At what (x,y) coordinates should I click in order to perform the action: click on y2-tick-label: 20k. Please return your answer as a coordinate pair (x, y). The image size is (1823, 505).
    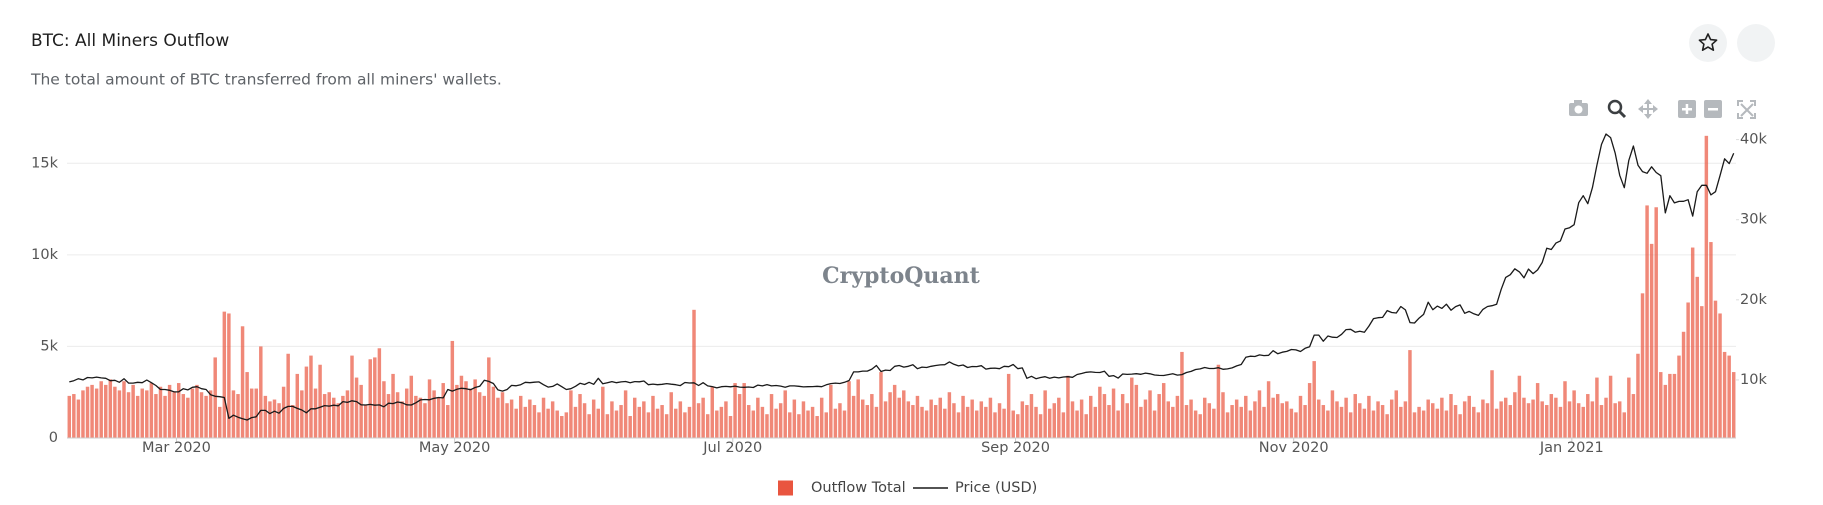
    Looking at the image, I should click on (1753, 300).